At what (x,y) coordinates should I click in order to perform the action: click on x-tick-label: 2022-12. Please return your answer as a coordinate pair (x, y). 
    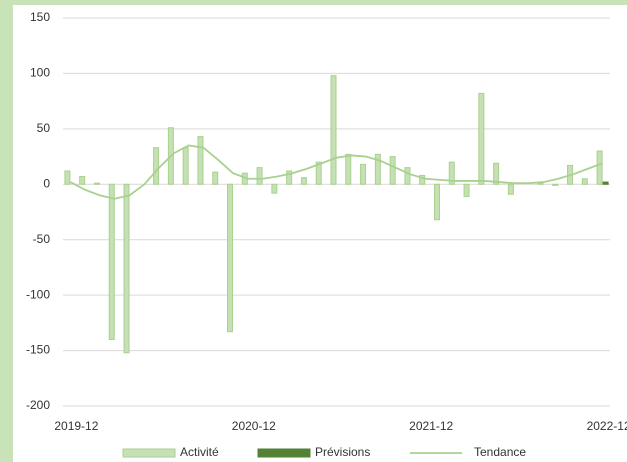
    Looking at the image, I should click on (607, 426).